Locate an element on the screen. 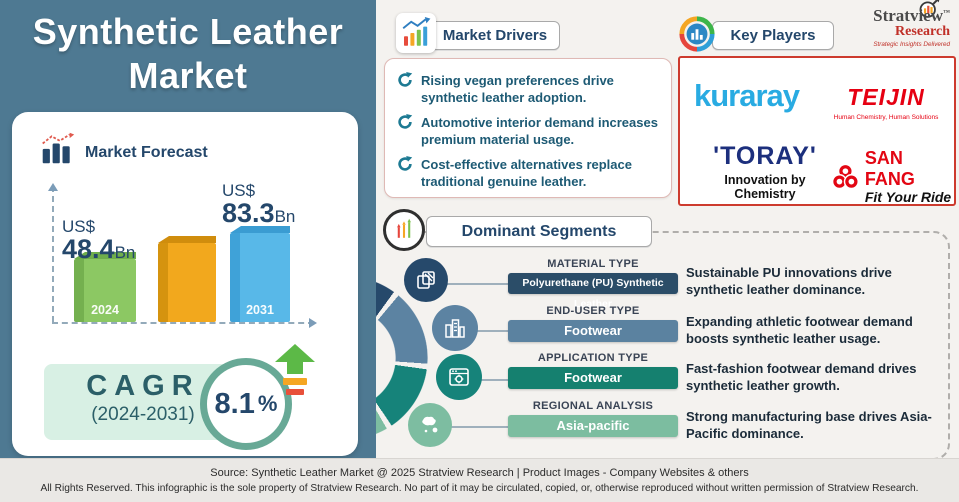 The image size is (959, 502). forecast-heading: Market Forecast is located at coordinates (146, 152).